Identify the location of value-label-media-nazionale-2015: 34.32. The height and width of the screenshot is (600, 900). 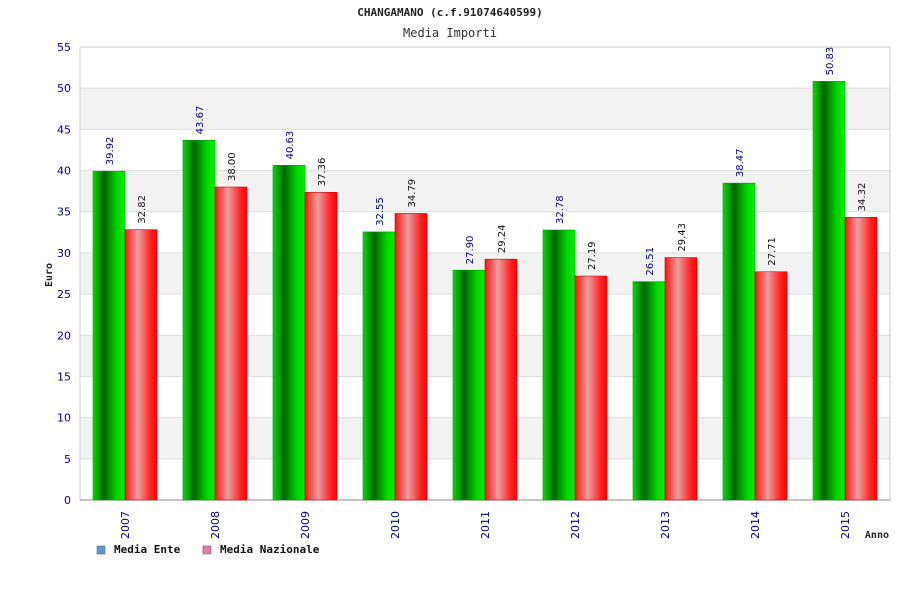
(862, 197).